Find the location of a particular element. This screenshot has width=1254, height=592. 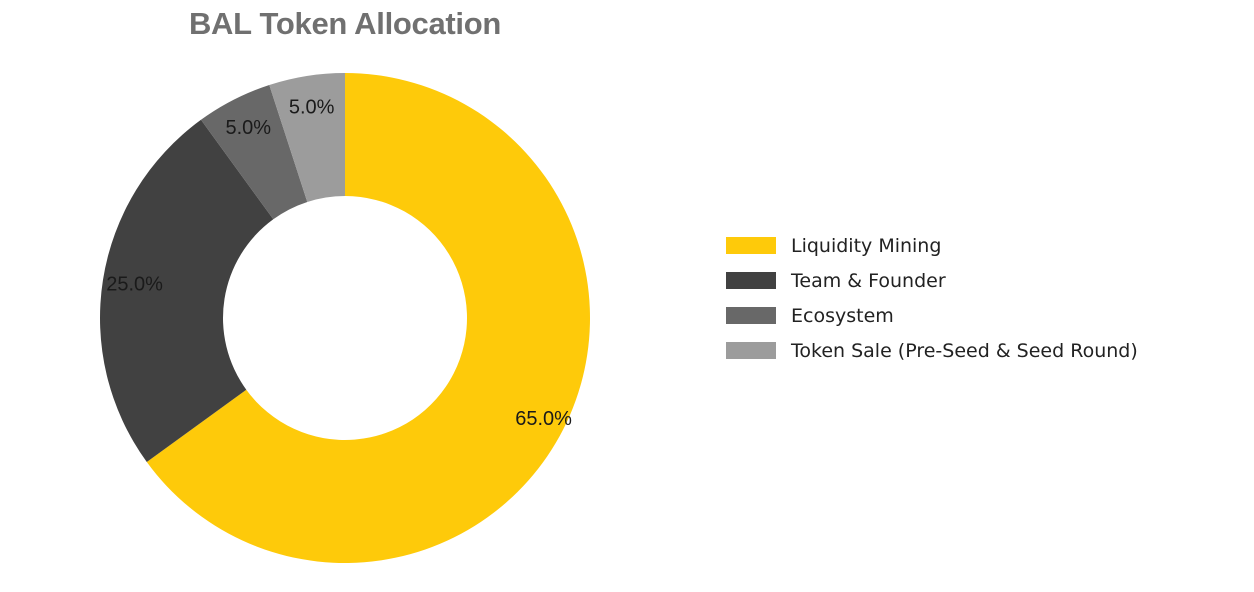

legend-item-token-sale: Token Sale (Pre-Seed & Seed Round) is located at coordinates (932, 350).